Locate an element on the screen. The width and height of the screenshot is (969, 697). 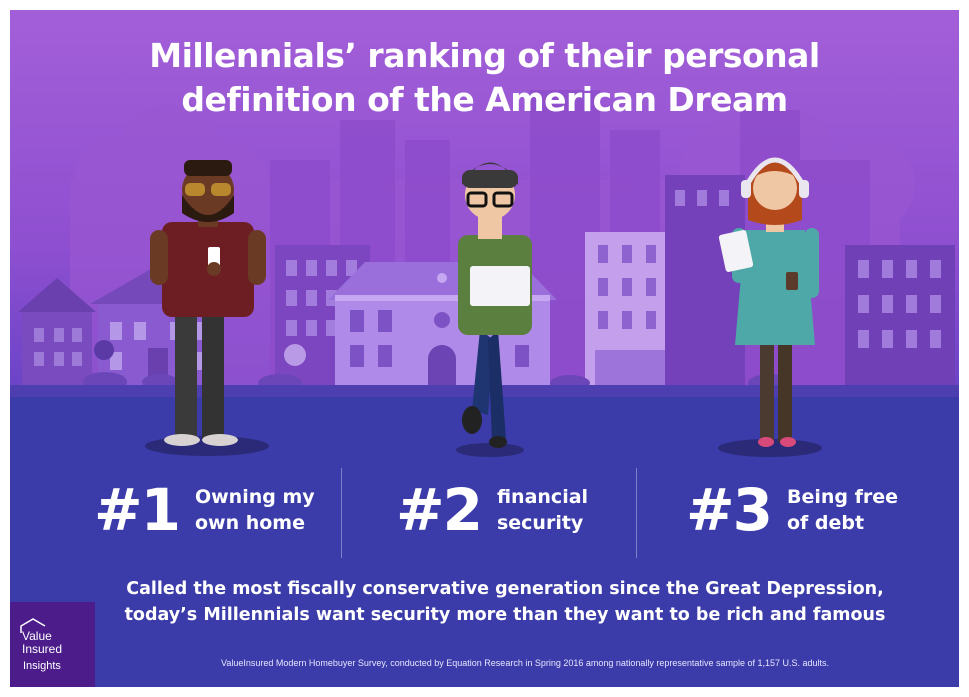
character-woman-with-headphones is located at coordinates (770, 307).